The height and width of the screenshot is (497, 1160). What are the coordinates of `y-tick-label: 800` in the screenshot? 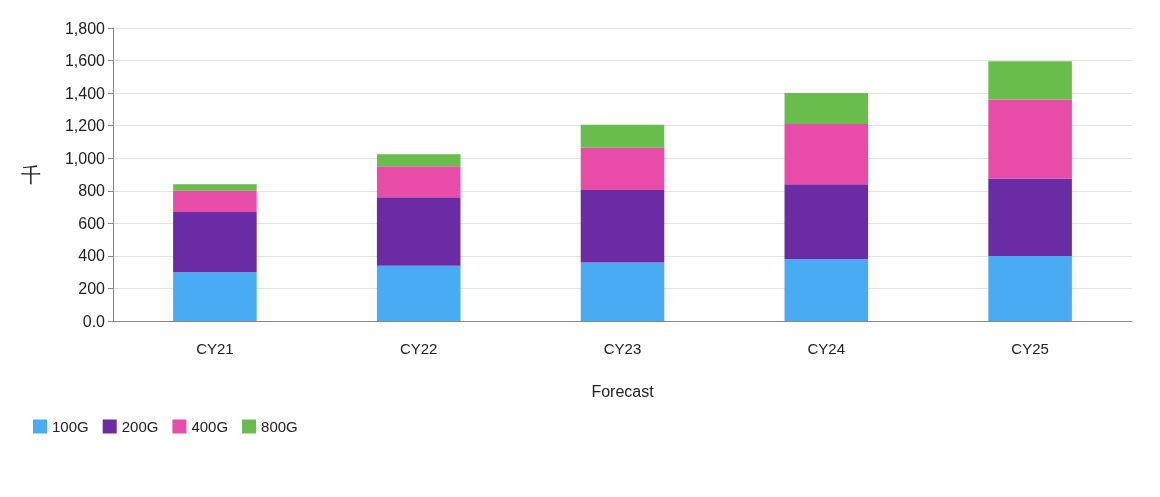 It's located at (92, 191).